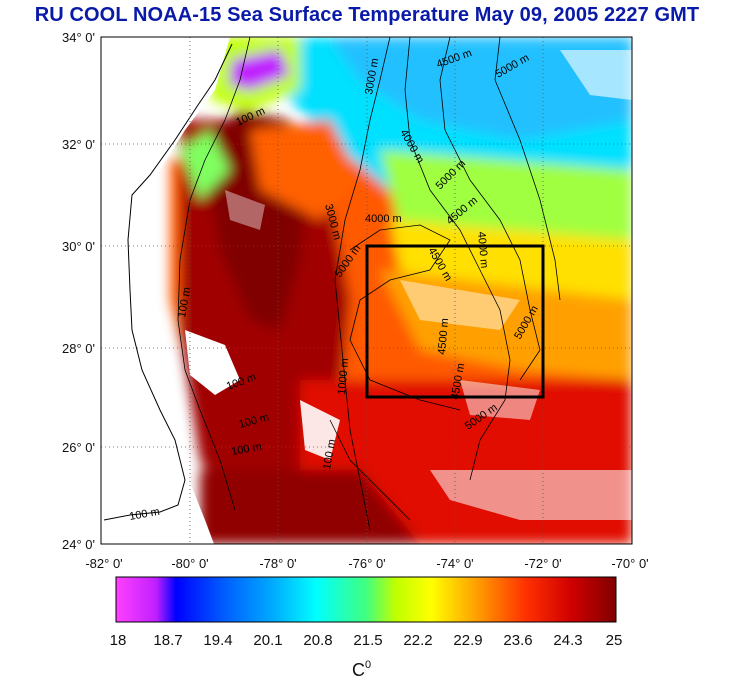 Image resolution: width=734 pixels, height=680 pixels. I want to click on colorbar-tick-label: 18, so click(118, 640).